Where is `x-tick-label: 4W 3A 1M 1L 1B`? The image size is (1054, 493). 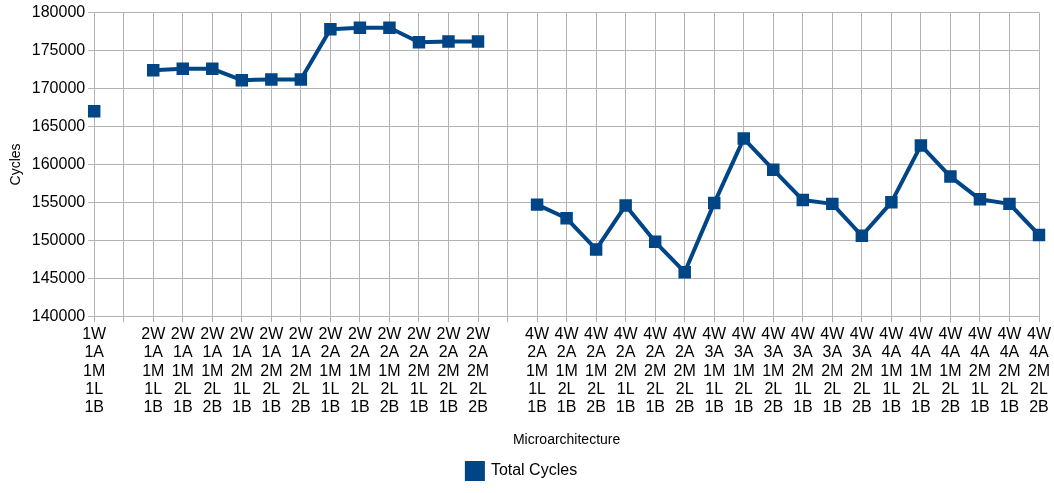 x-tick-label: 4W 3A 1M 1L 1B is located at coordinates (715, 370).